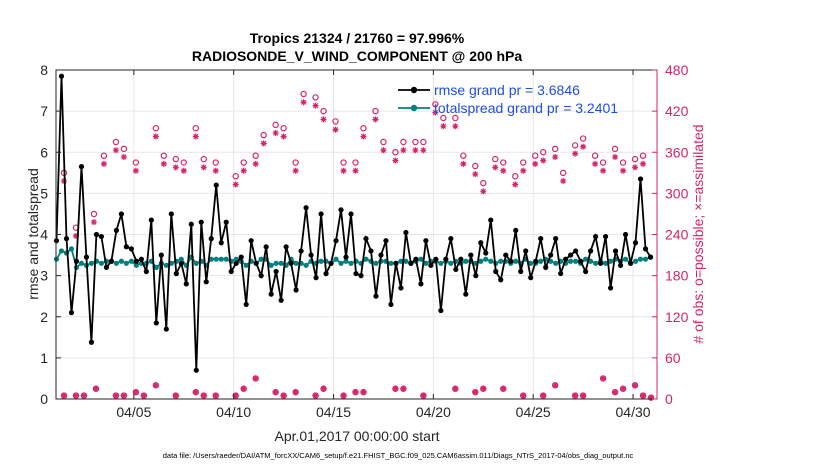 The width and height of the screenshot is (830, 475). What do you see at coordinates (44, 399) in the screenshot?
I see `y-left-tick-label: 0` at bounding box center [44, 399].